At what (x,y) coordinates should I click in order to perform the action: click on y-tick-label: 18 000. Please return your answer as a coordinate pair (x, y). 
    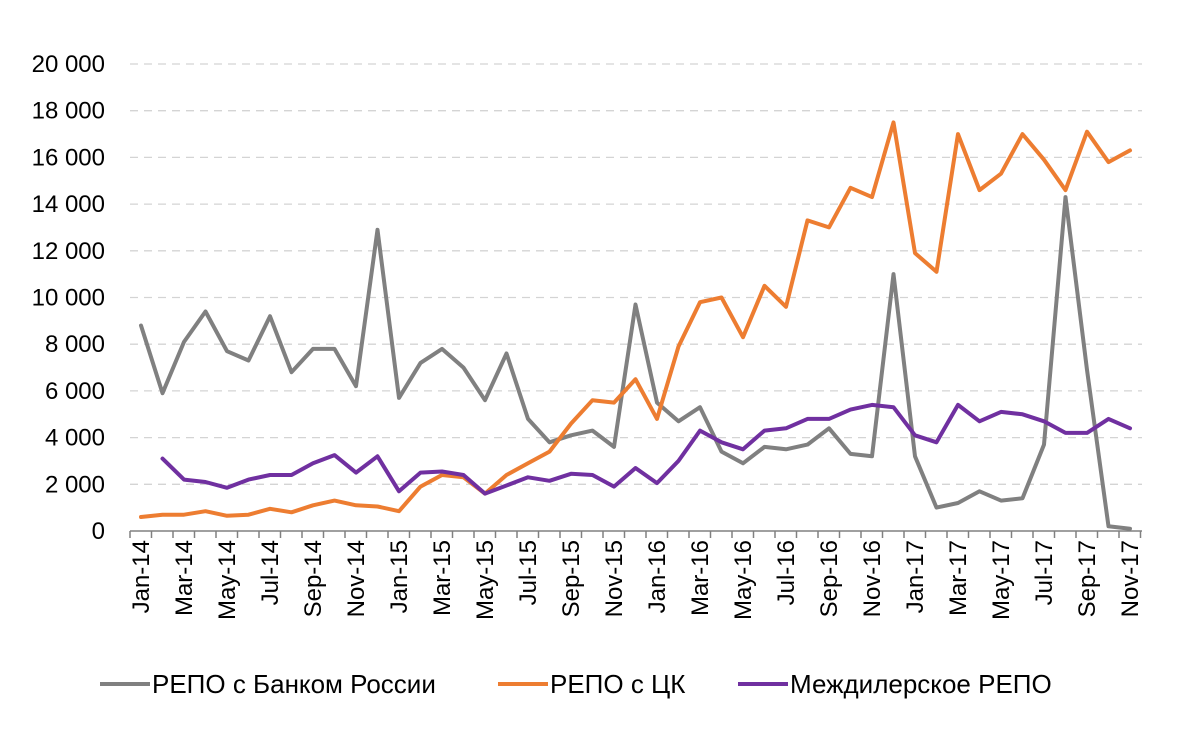
    Looking at the image, I should click on (68, 111).